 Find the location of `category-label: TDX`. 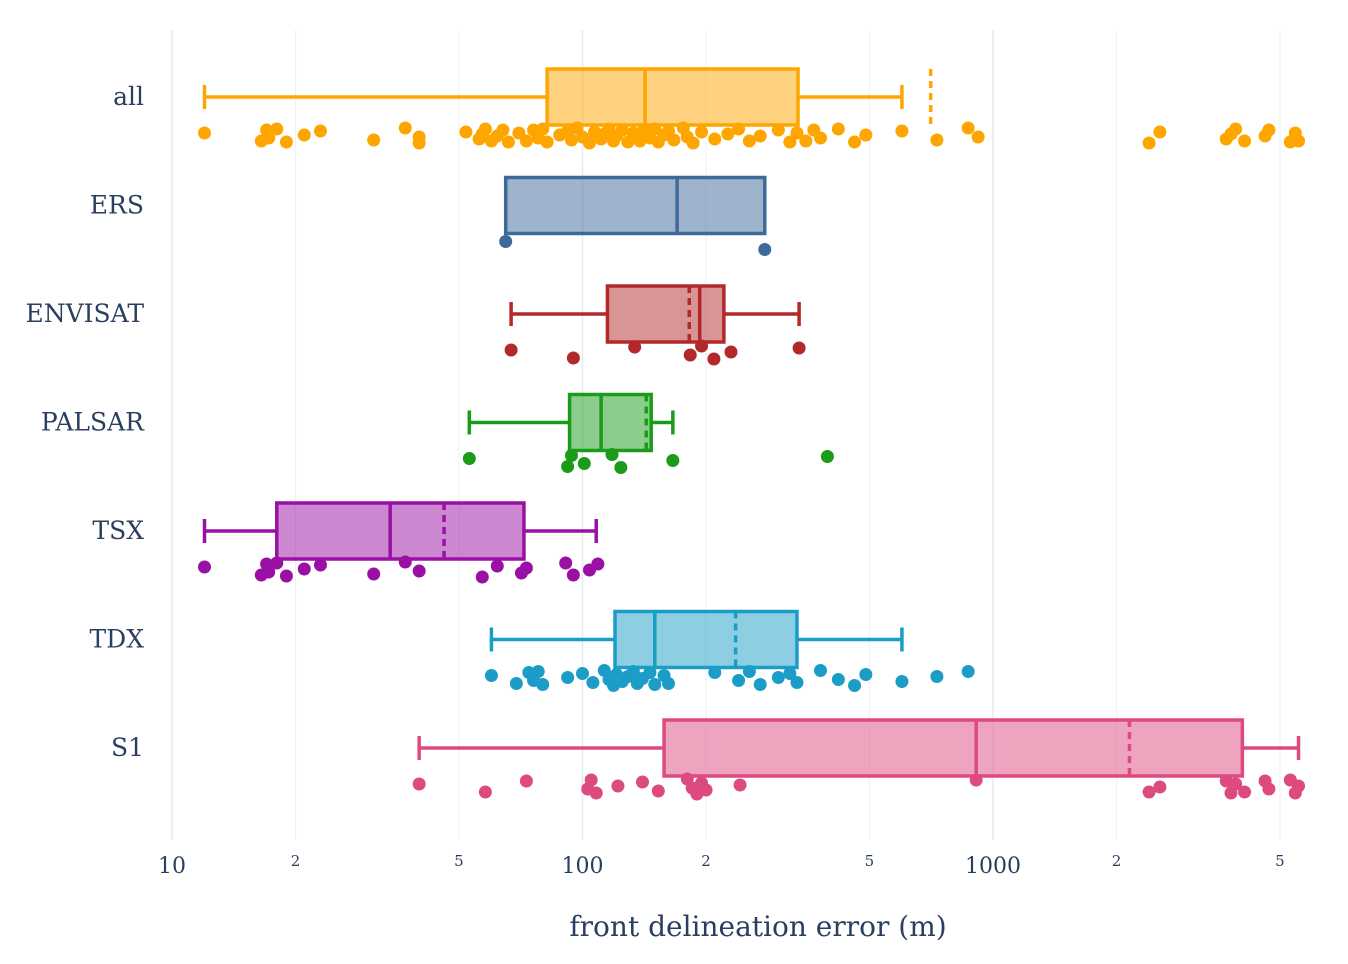

category-label: TDX is located at coordinates (116, 639).